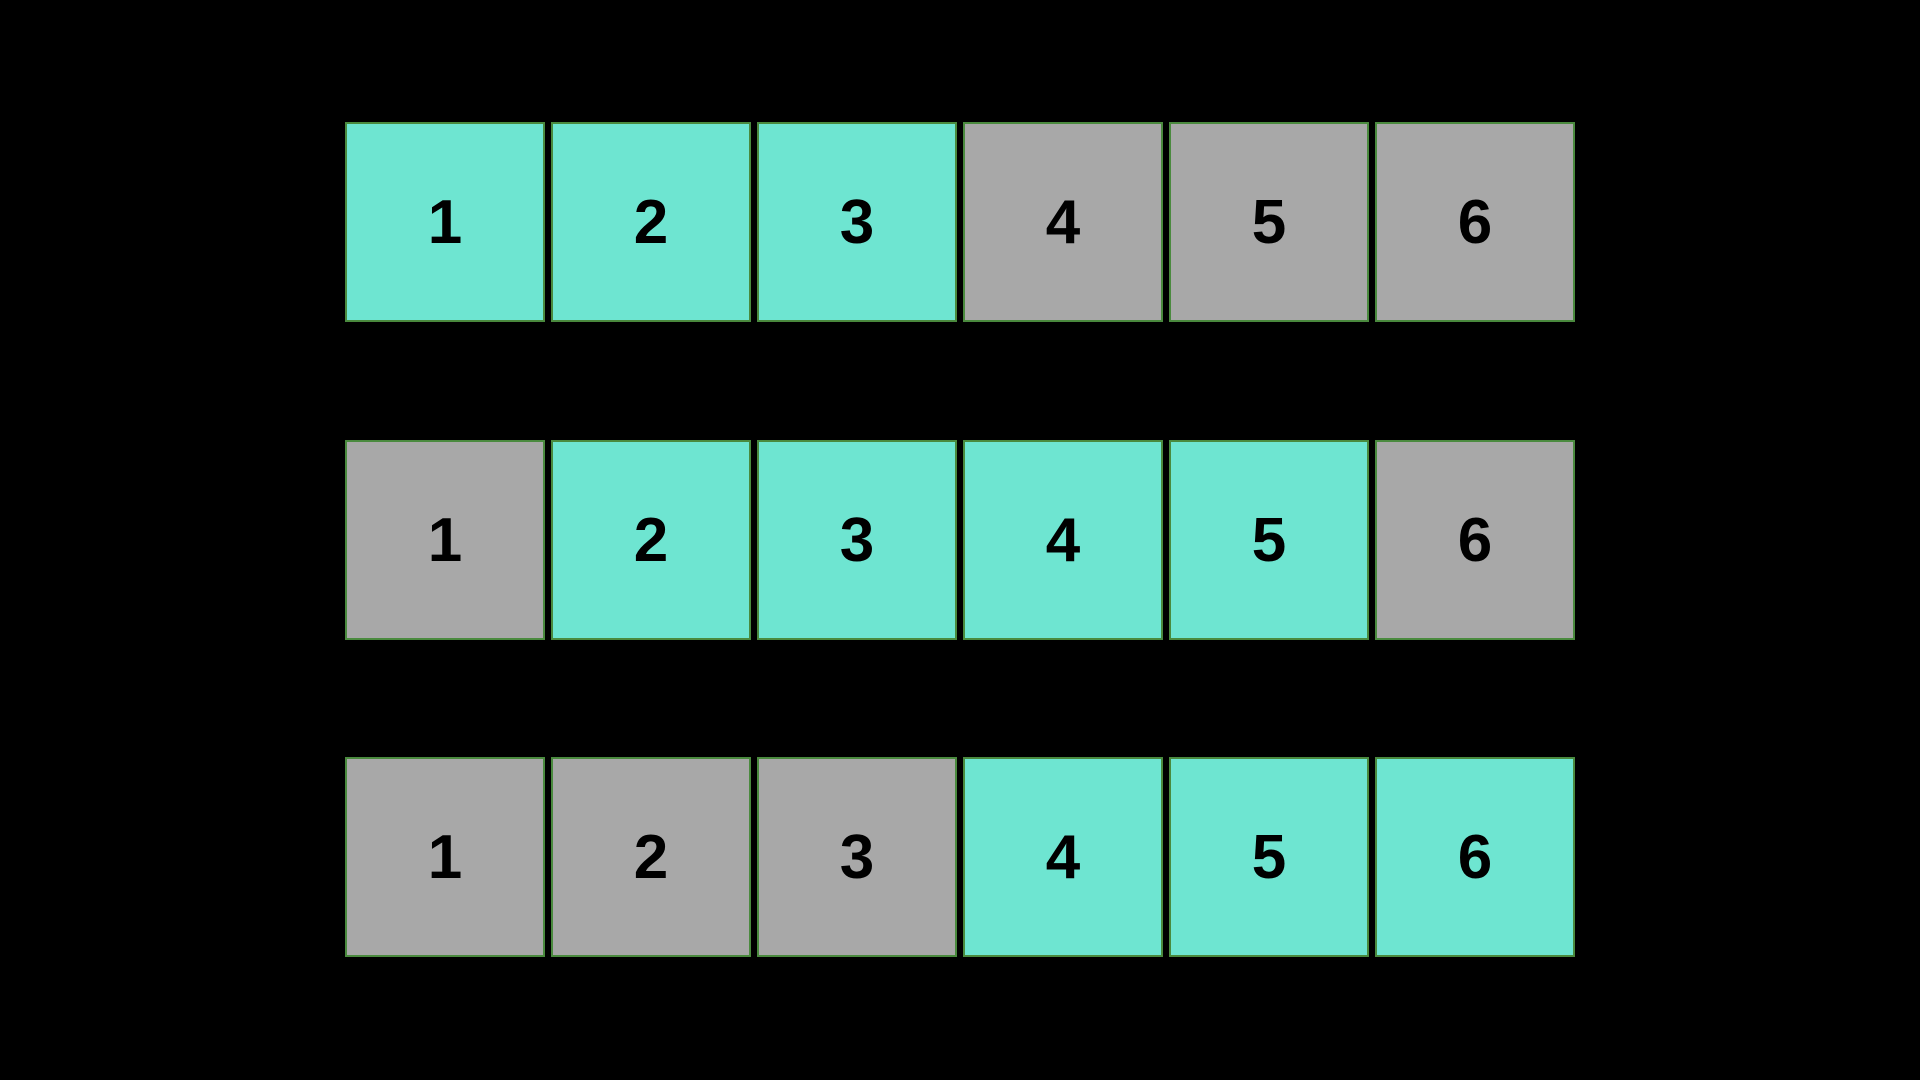 The image size is (1920, 1080). I want to click on cell-4: 4, so click(1063, 222).